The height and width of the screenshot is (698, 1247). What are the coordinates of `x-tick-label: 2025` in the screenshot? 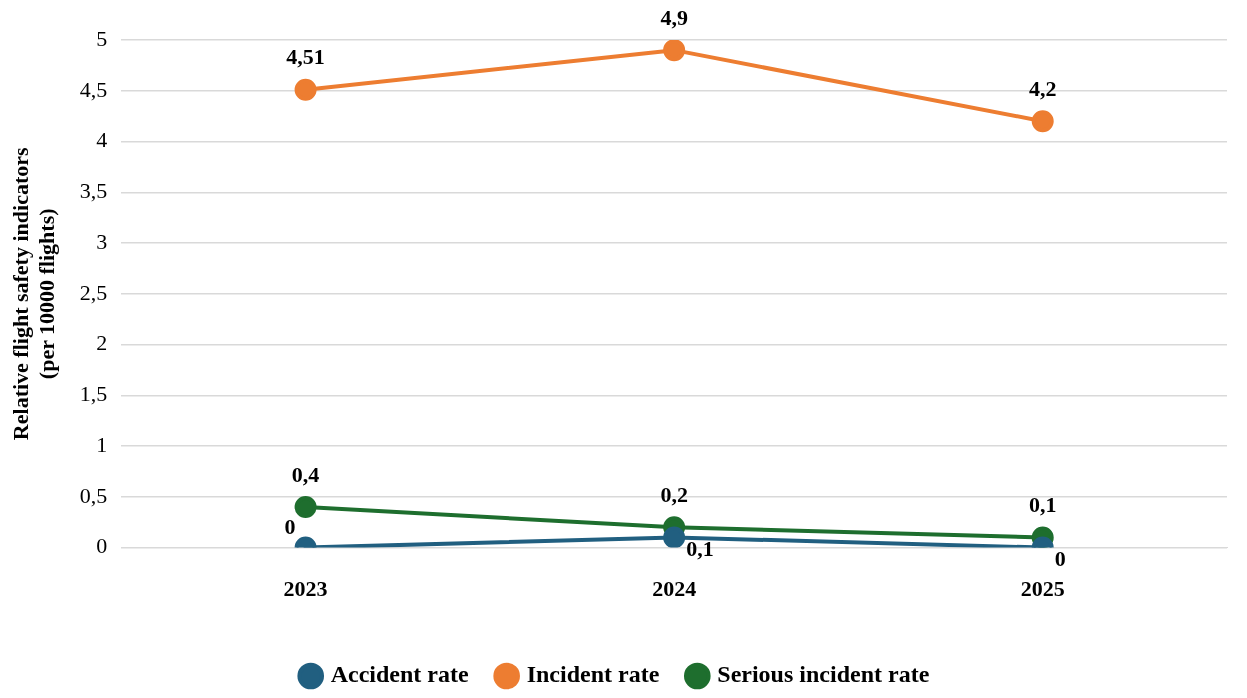 It's located at (1042, 589).